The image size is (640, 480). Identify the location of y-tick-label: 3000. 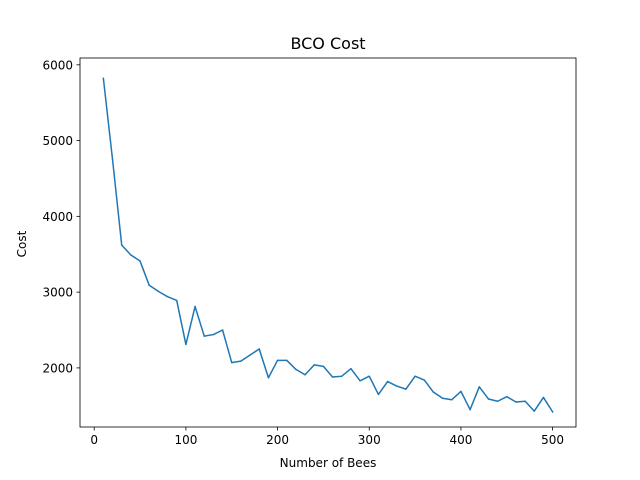
(57, 293).